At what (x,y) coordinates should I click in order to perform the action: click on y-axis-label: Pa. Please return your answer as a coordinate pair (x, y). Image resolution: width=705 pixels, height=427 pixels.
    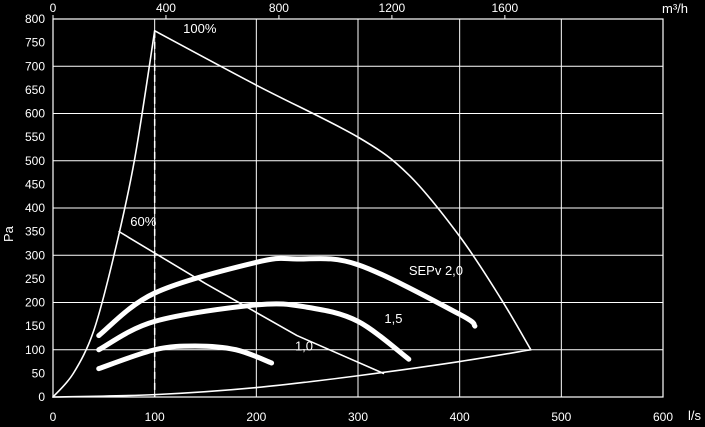
    Looking at the image, I should click on (8, 233).